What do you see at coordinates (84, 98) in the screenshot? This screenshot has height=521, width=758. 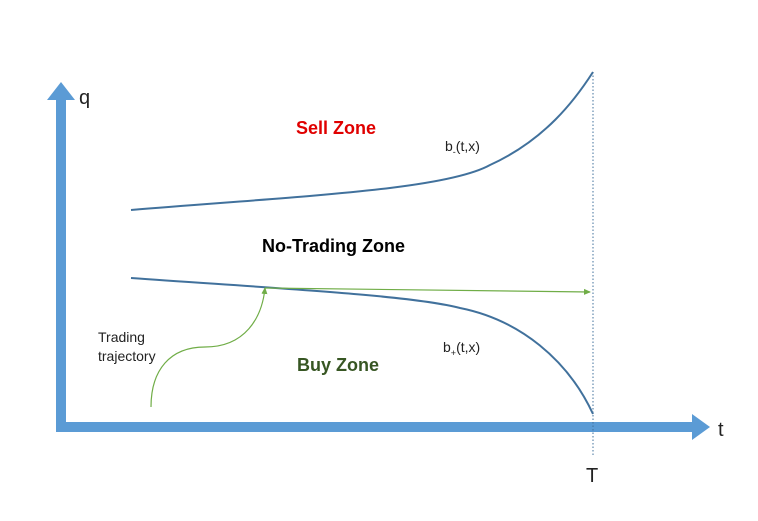 I see `y-axis-label: q` at bounding box center [84, 98].